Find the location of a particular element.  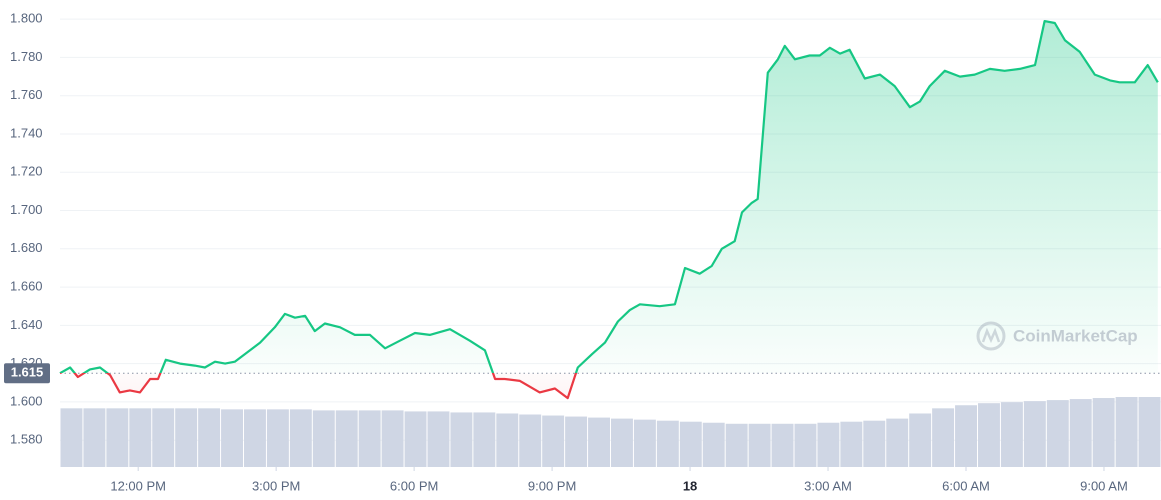

x-tick-label: 9:00 AM is located at coordinates (1104, 485).